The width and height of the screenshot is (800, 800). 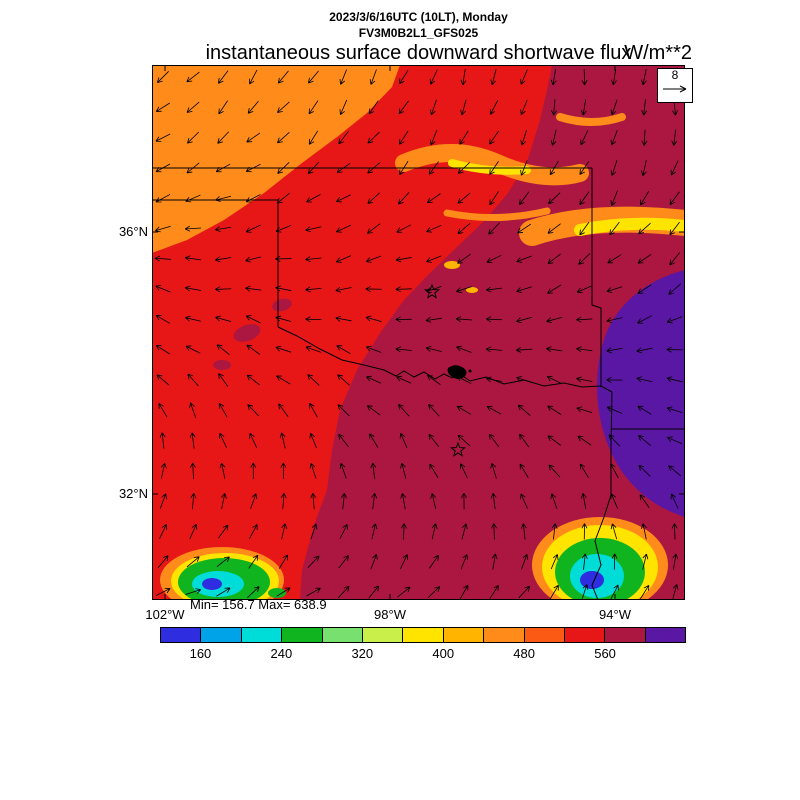 I want to click on colorbar-tick-label: 240, so click(x=281, y=653).